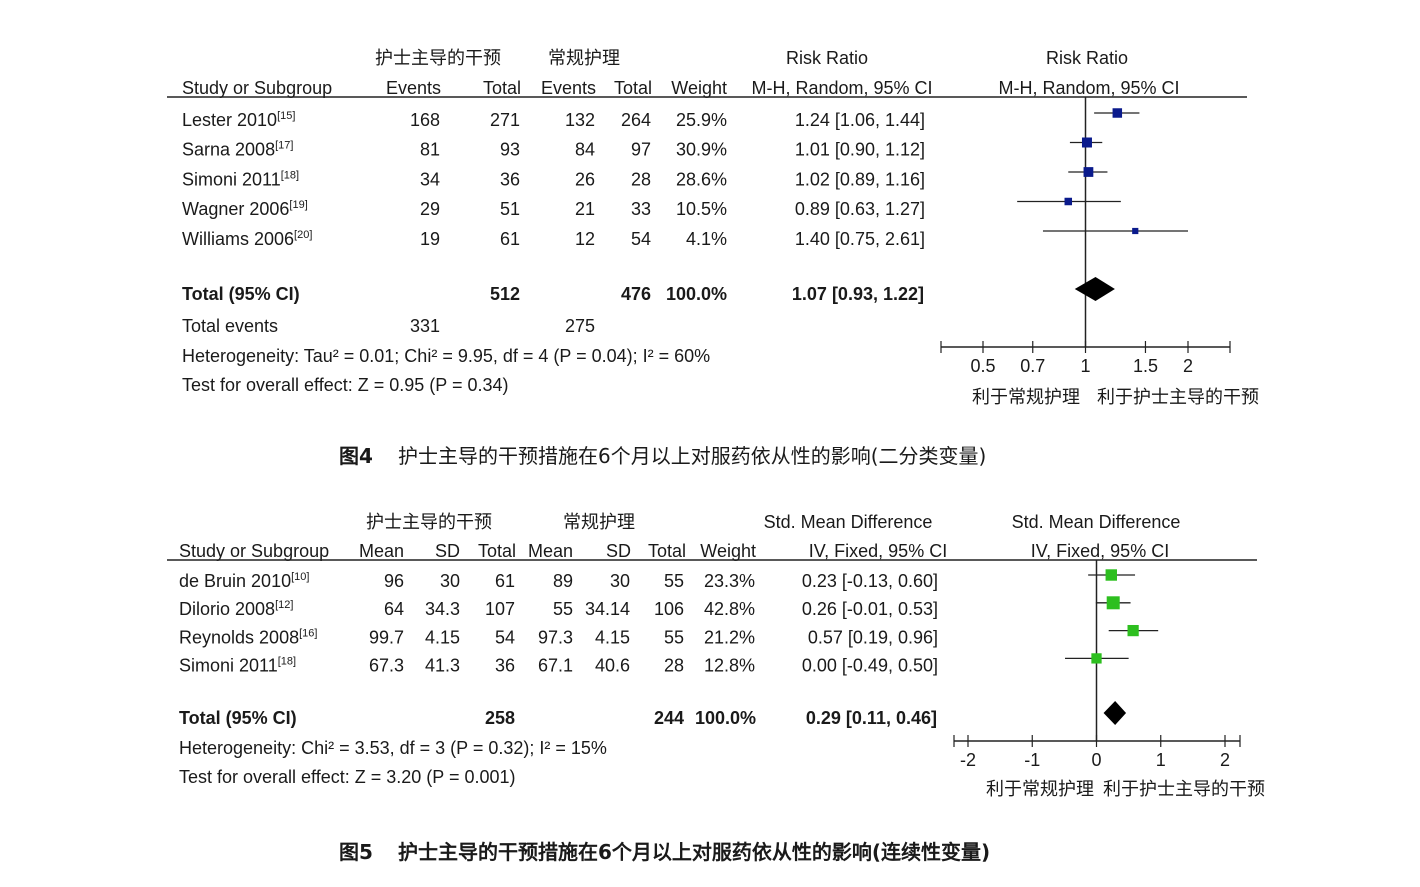 This screenshot has height=887, width=1420. What do you see at coordinates (231, 179) in the screenshot?
I see `study-name-label: Simoni 2011` at bounding box center [231, 179].